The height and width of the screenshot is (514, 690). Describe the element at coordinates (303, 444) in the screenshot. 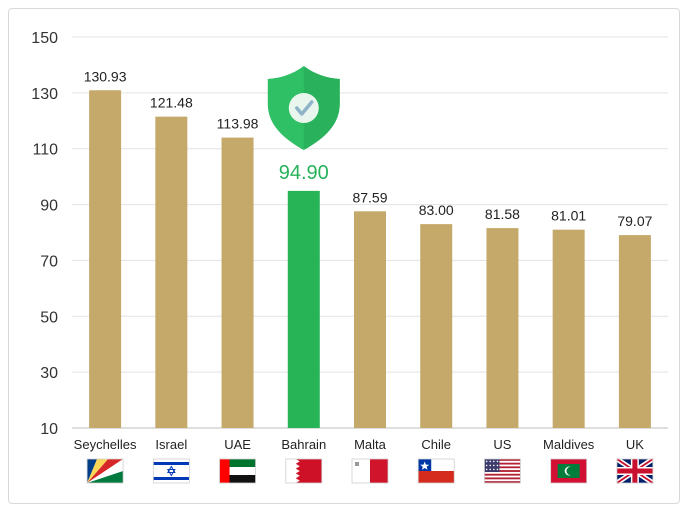

I see `category-label-bahrain: Bahrain` at that location.